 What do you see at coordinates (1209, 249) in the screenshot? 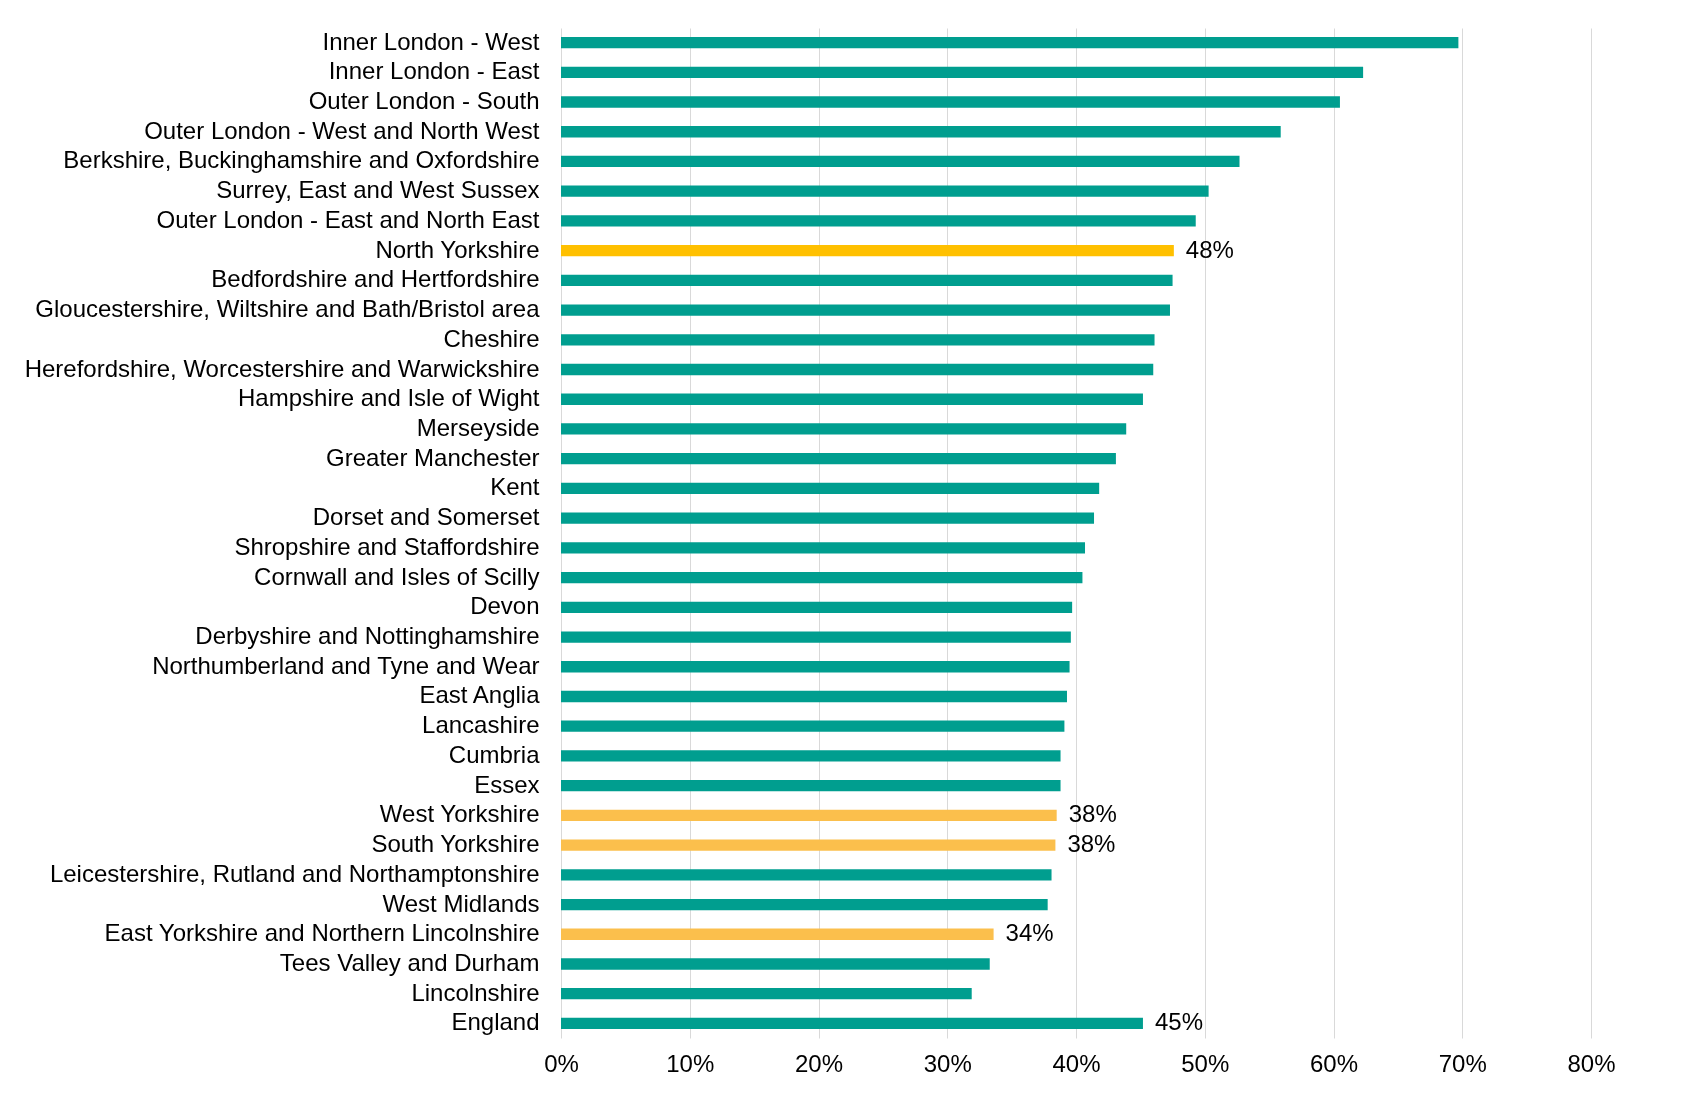
I see `data-label: 48%` at bounding box center [1209, 249].